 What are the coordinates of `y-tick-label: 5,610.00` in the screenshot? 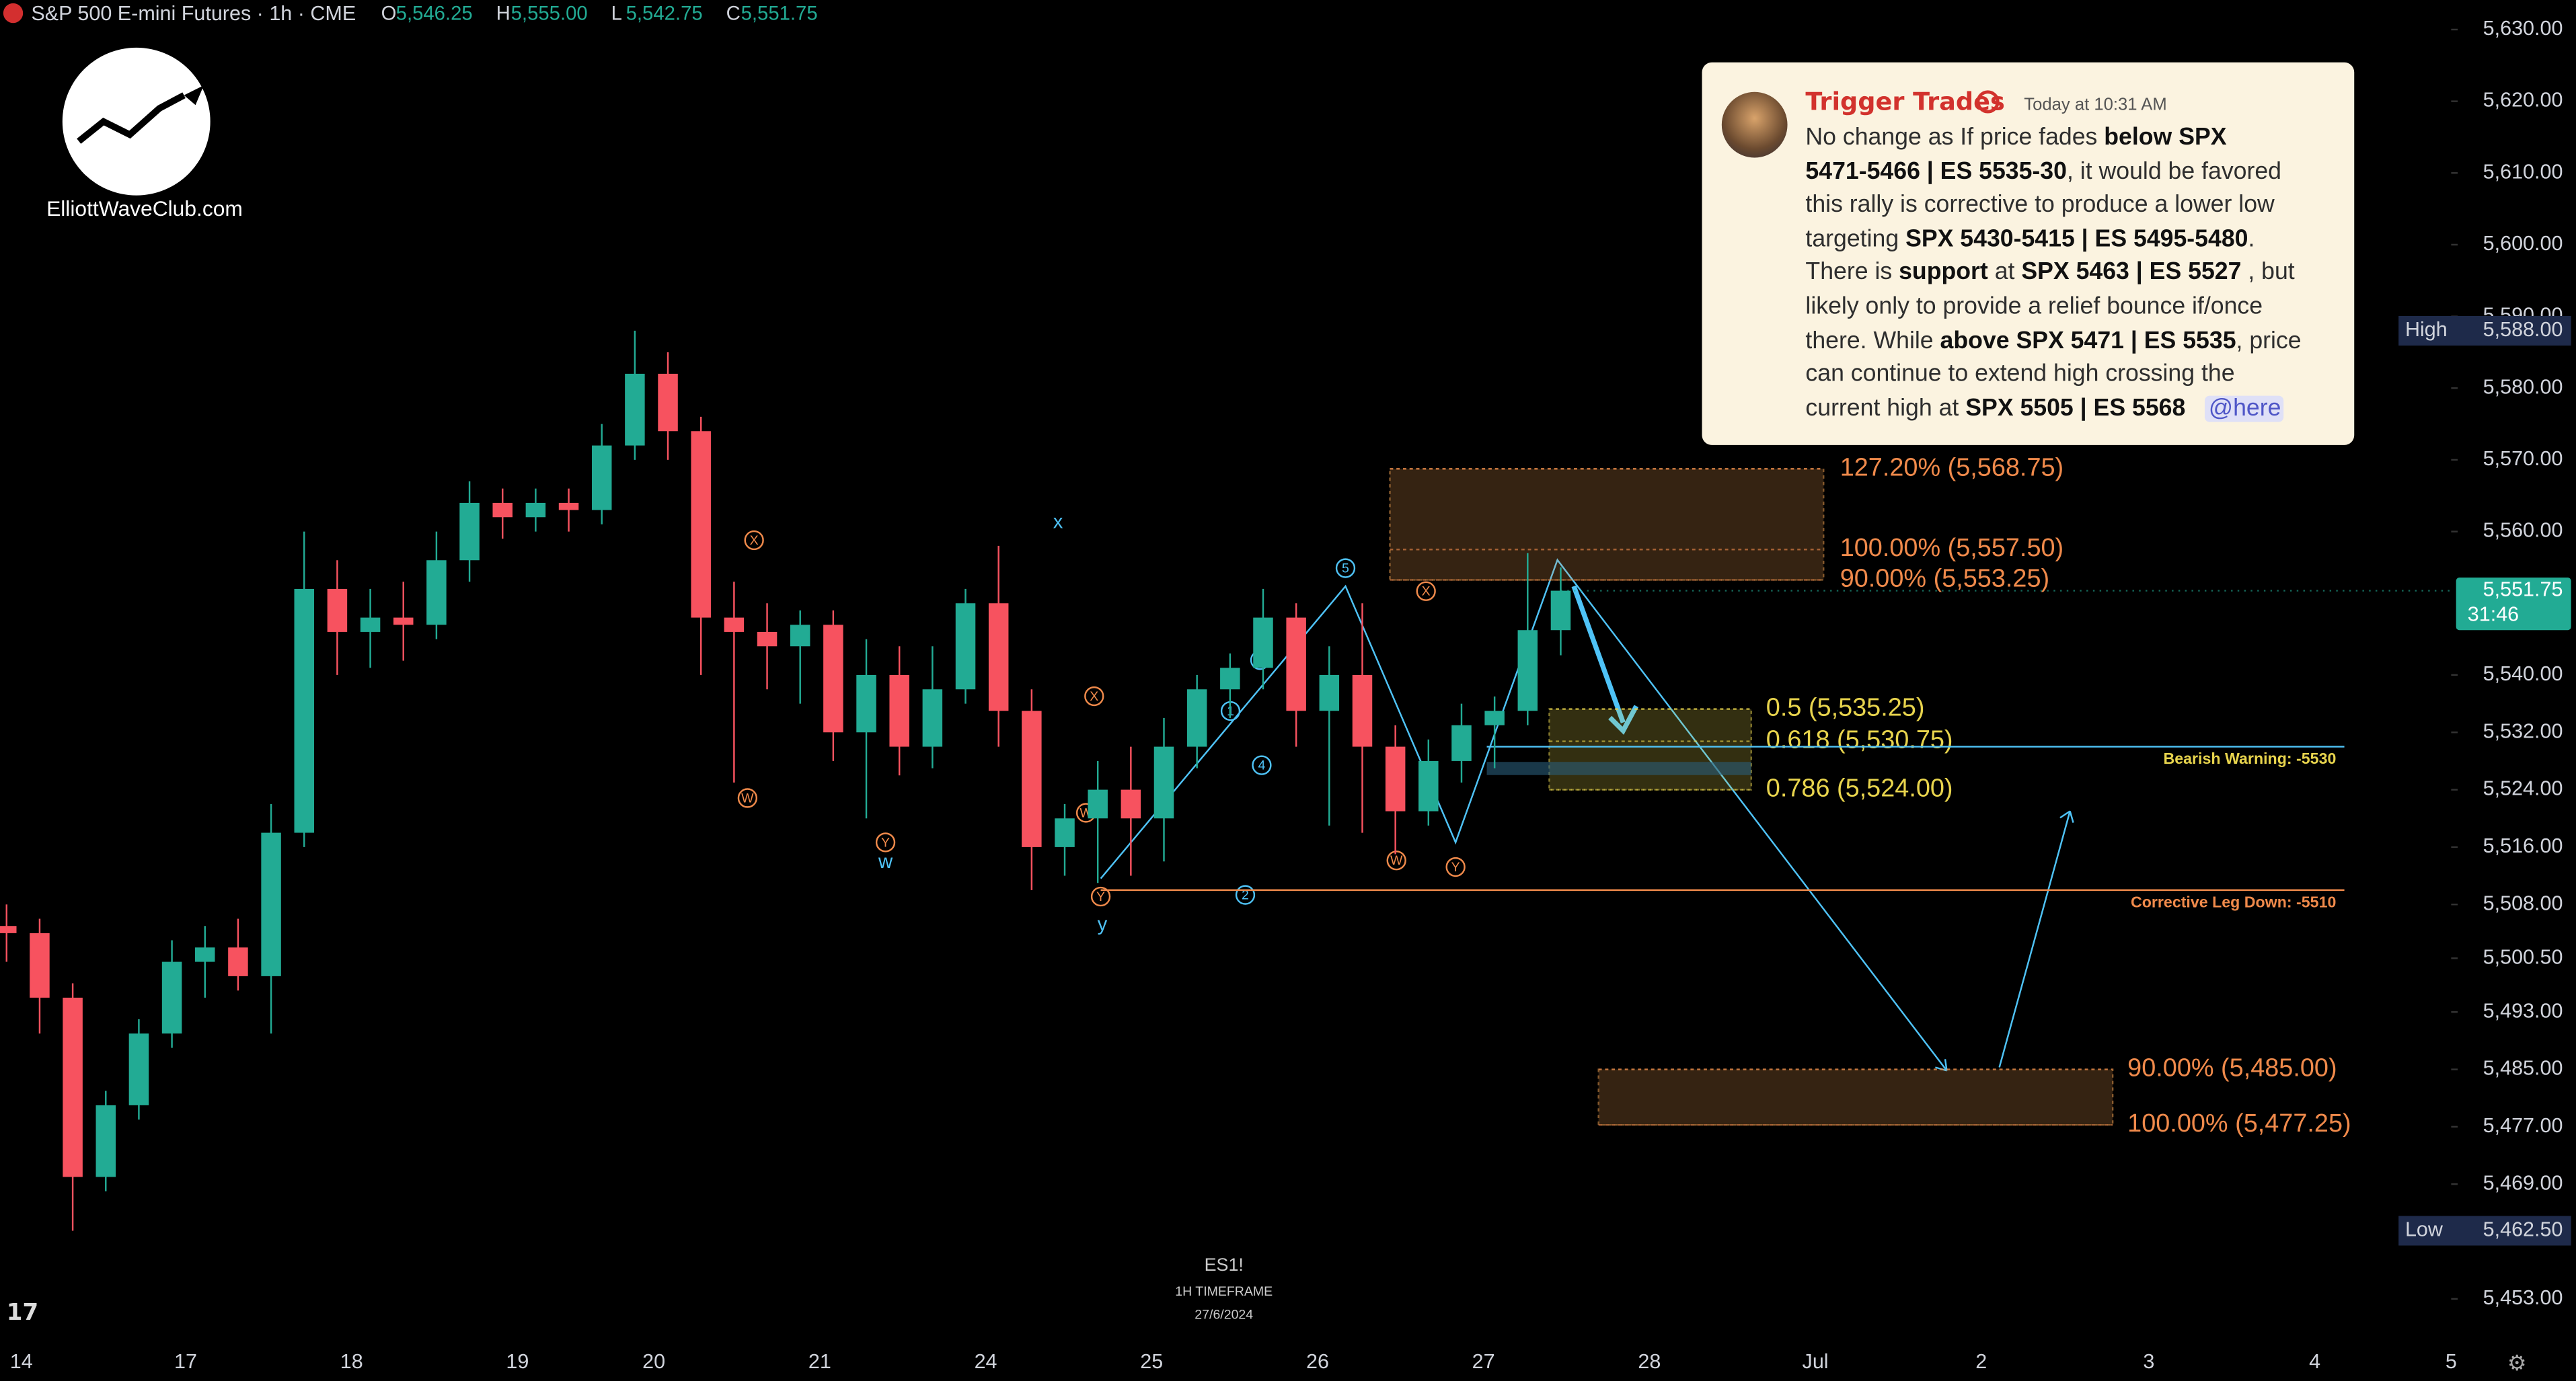 It's located at (2523, 171).